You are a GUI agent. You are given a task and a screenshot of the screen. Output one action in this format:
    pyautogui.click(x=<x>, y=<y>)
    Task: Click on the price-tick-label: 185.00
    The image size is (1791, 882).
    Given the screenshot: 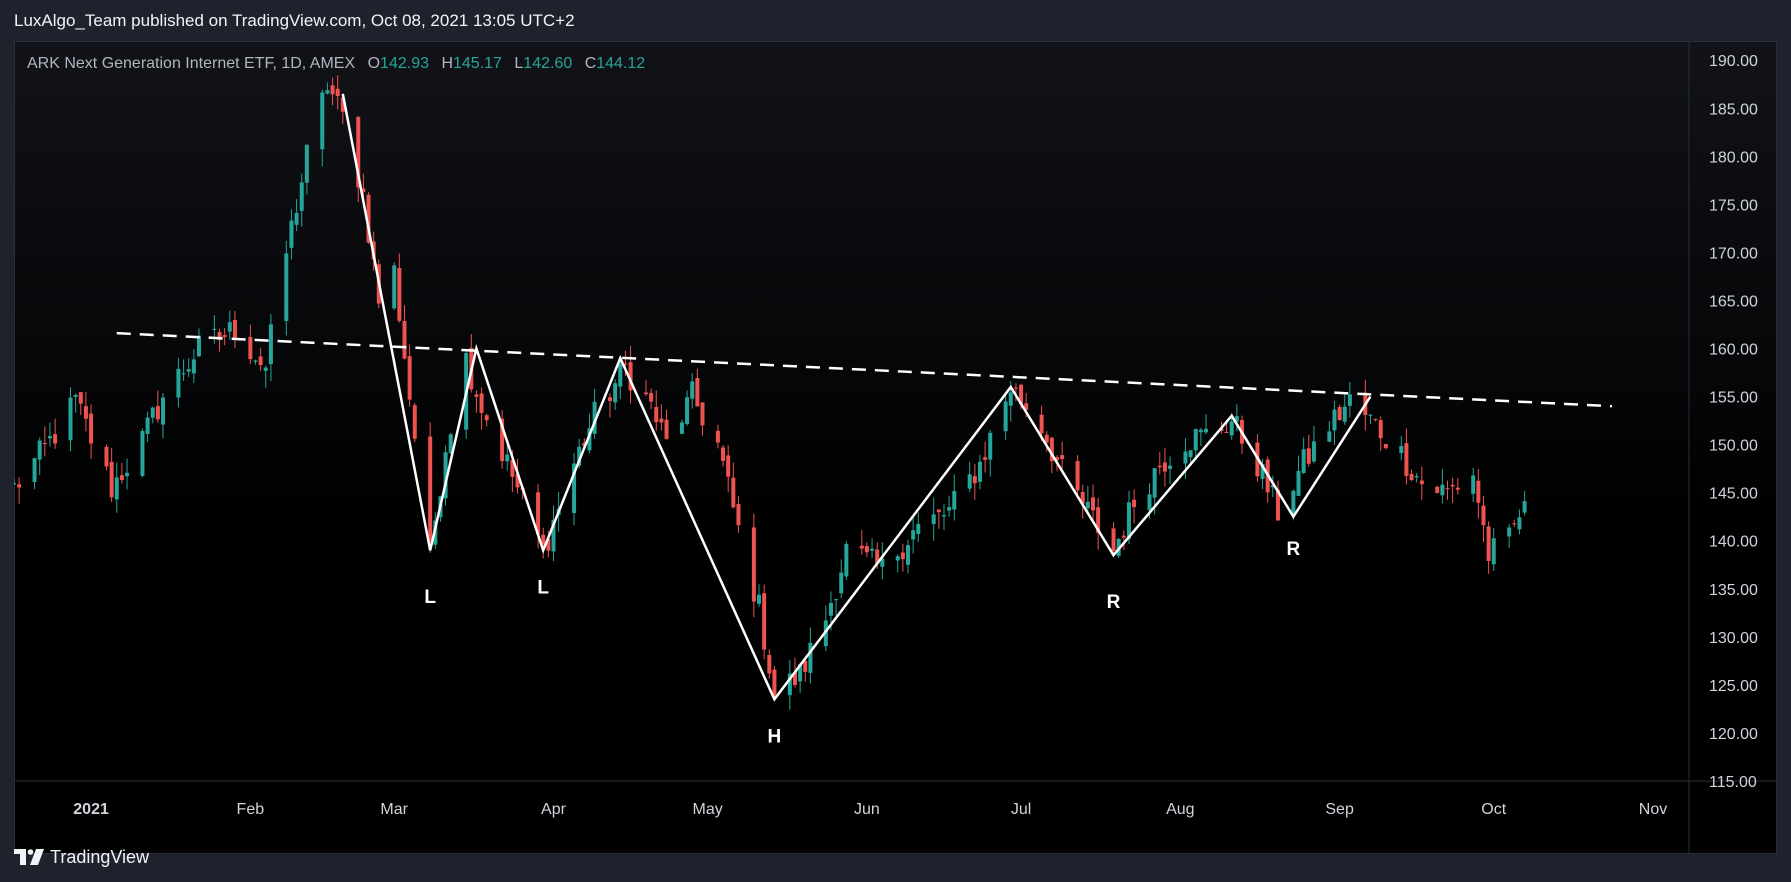 What is the action you would take?
    pyautogui.click(x=1733, y=109)
    